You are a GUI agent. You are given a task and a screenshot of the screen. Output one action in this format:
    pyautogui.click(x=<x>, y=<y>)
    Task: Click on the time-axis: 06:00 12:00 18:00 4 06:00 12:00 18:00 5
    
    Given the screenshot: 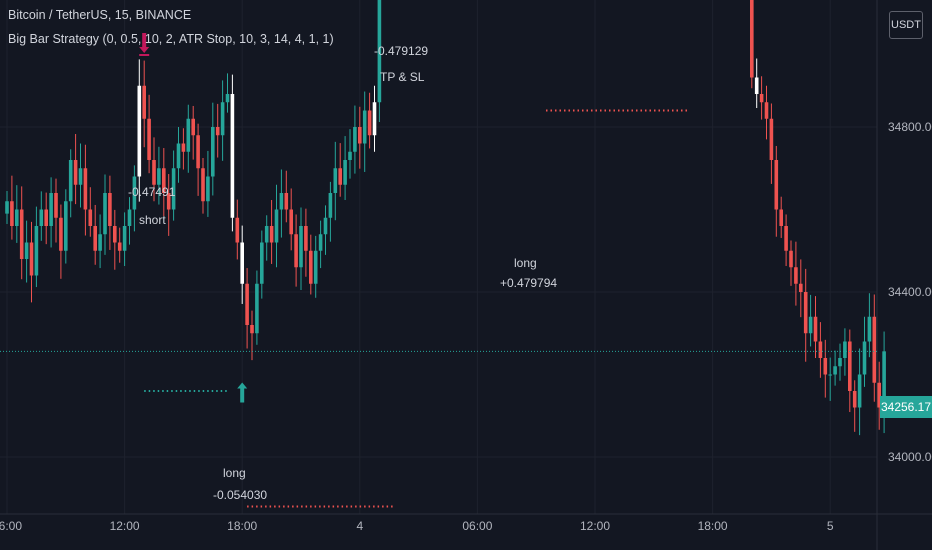 What is the action you would take?
    pyautogui.click(x=417, y=526)
    